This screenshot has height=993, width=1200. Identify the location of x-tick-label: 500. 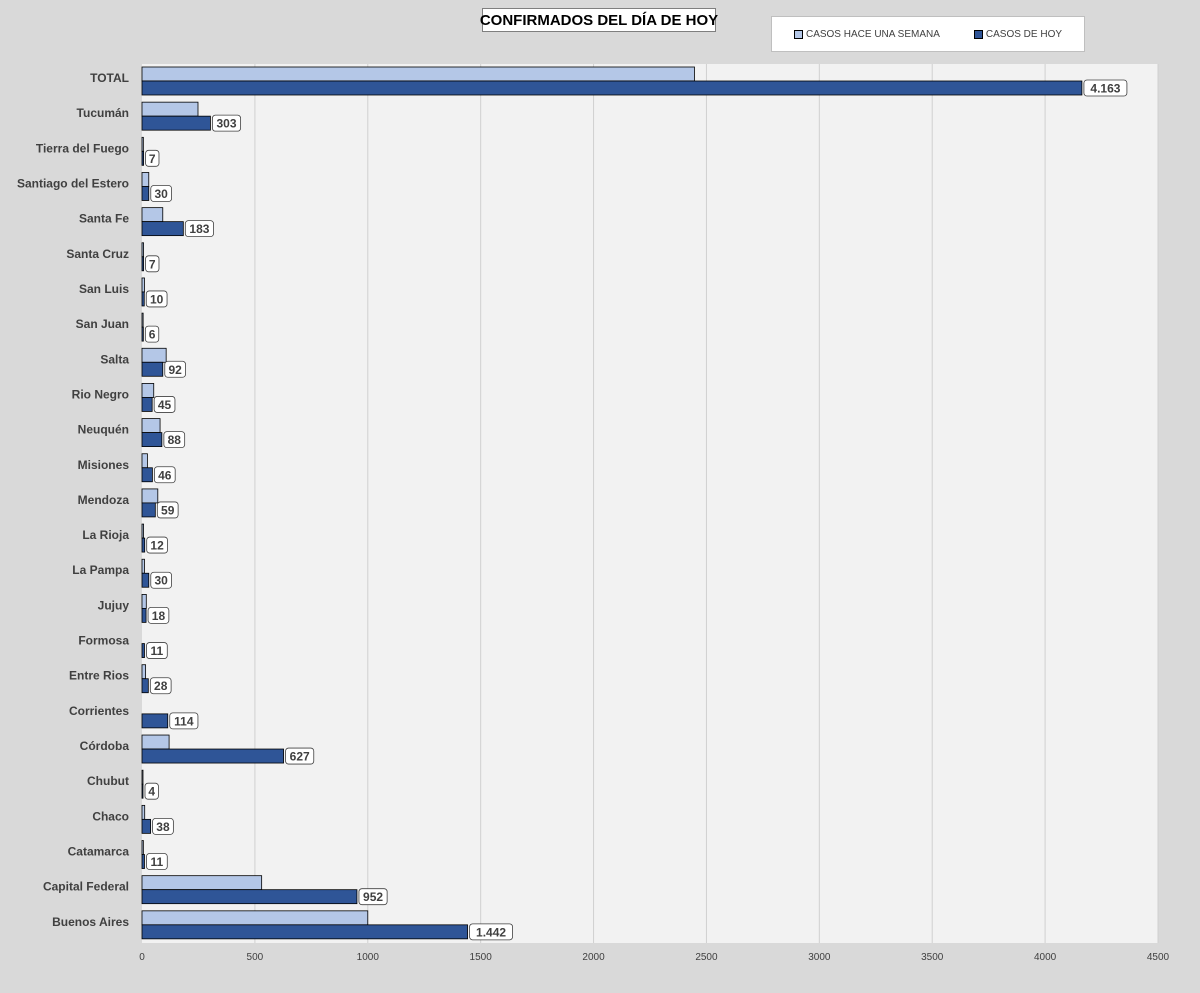
(255, 957).